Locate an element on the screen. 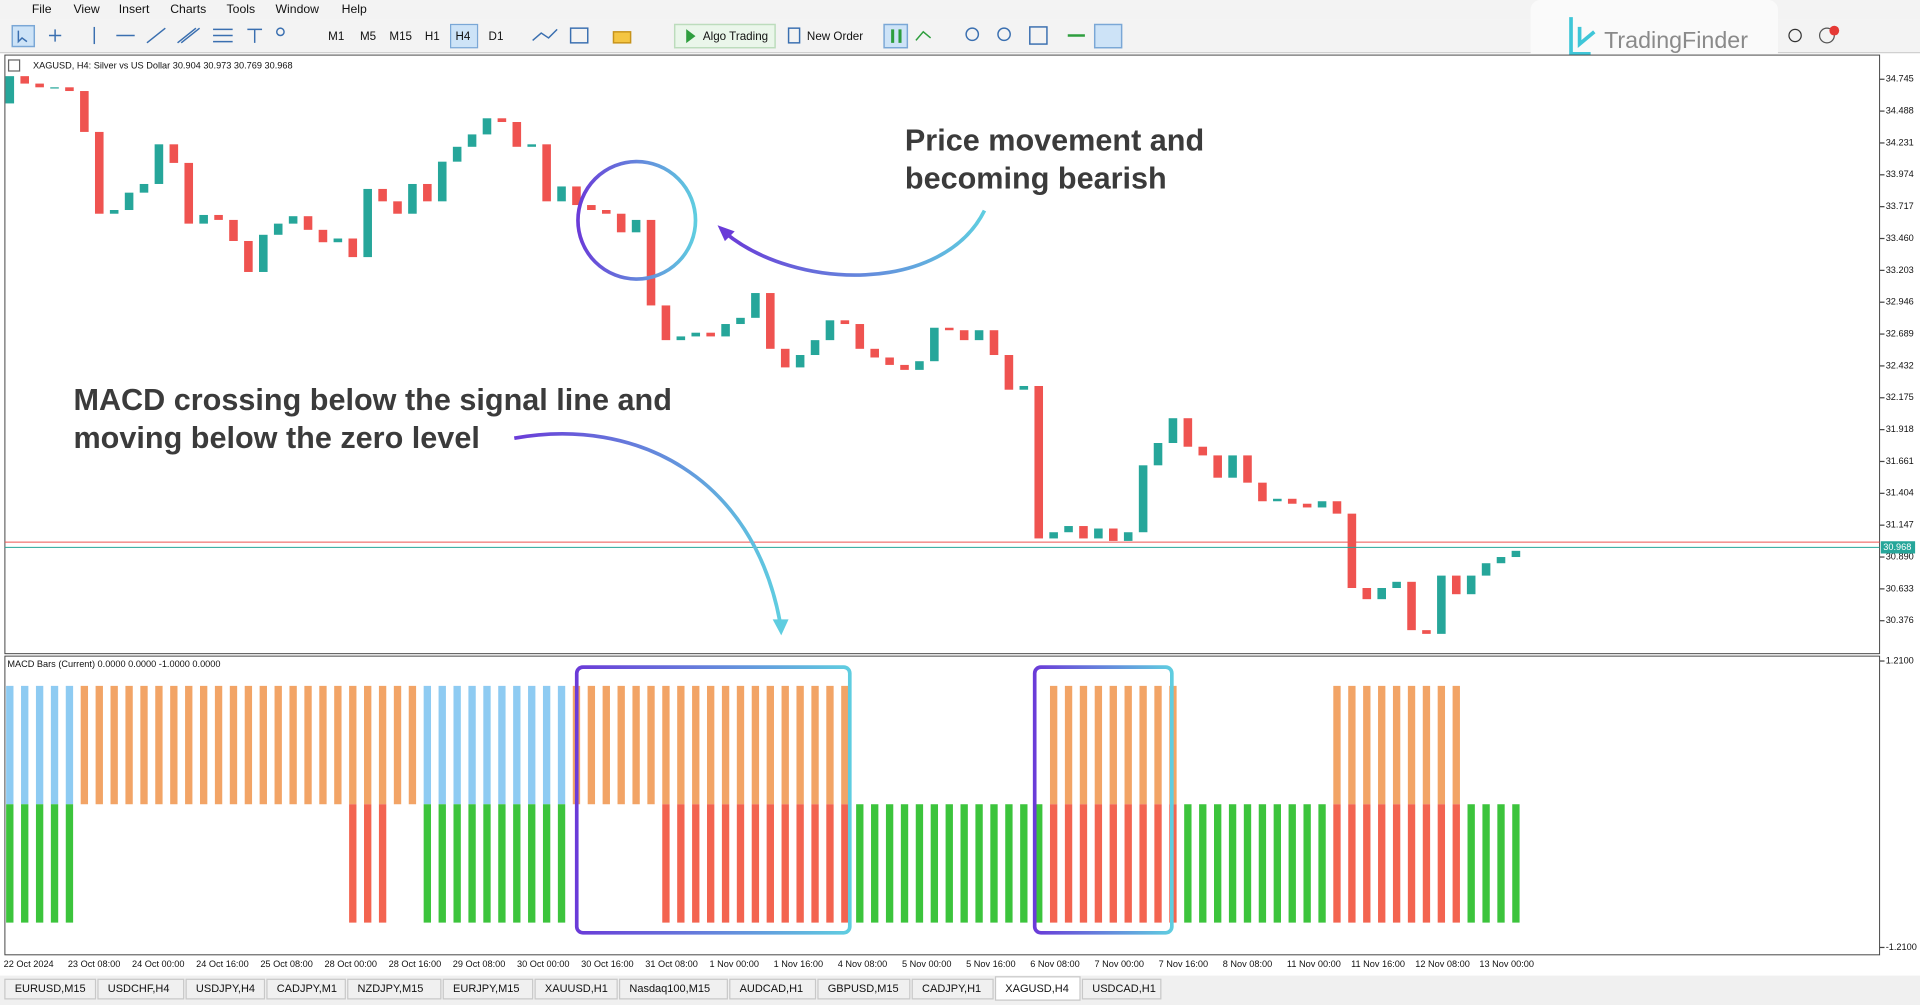 This screenshot has height=1005, width=1920. menu-item: View is located at coordinates (86, 9).